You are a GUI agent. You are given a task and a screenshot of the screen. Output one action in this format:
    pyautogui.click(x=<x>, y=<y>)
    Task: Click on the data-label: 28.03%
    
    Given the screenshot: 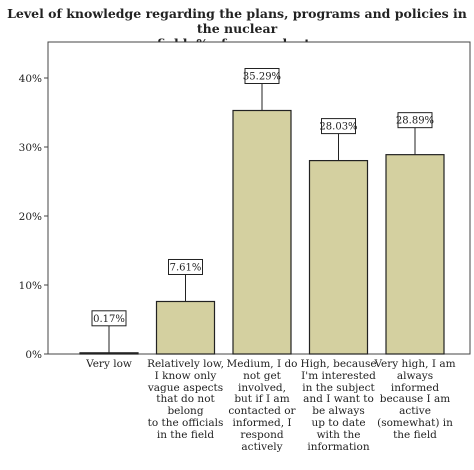 What is the action you would take?
    pyautogui.click(x=338, y=127)
    